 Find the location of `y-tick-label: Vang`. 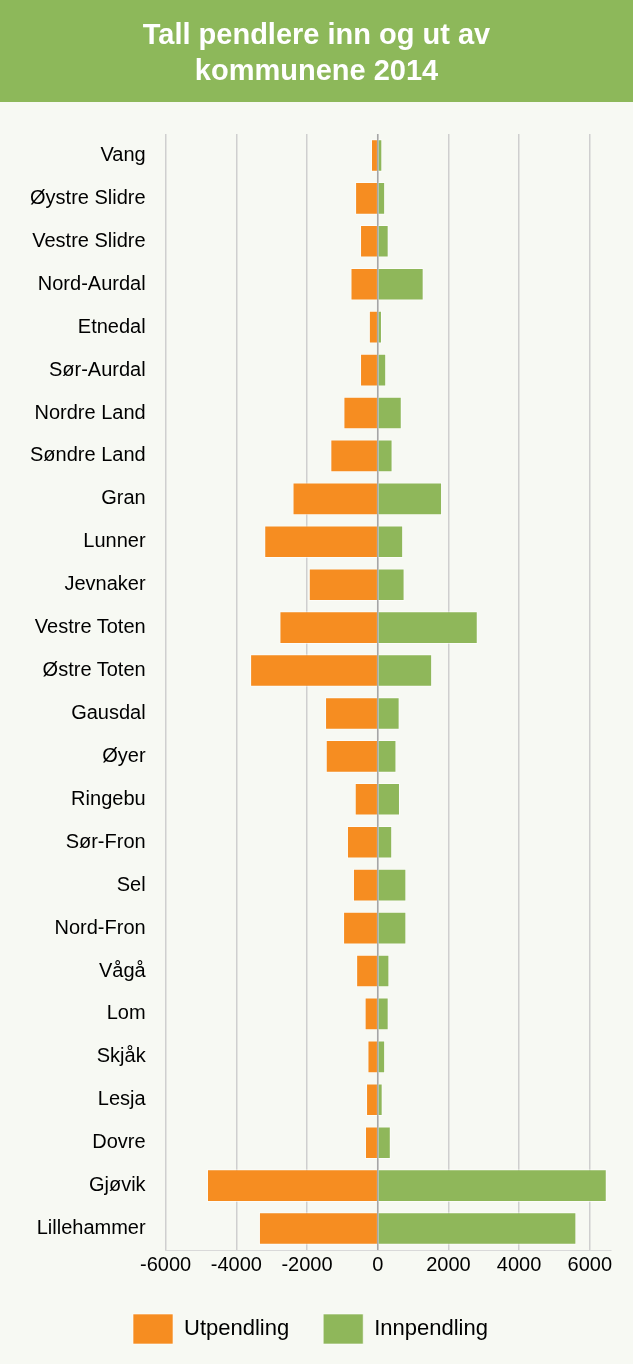

y-tick-label: Vang is located at coordinates (123, 153).